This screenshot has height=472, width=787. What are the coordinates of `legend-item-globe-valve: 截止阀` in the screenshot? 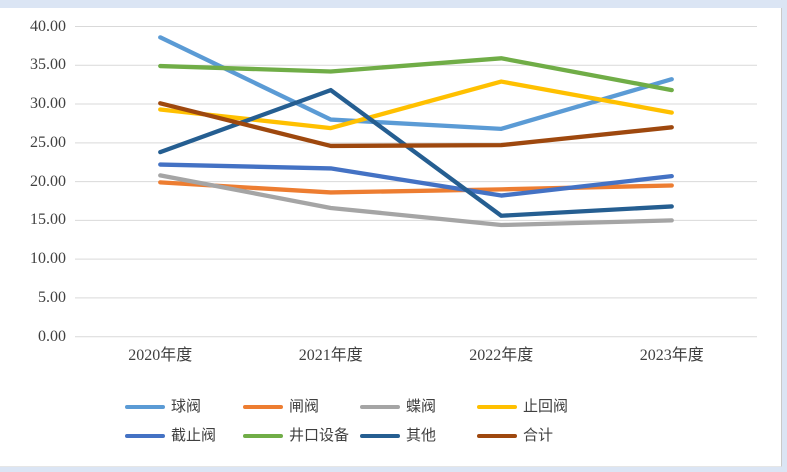 It's located at (170, 436).